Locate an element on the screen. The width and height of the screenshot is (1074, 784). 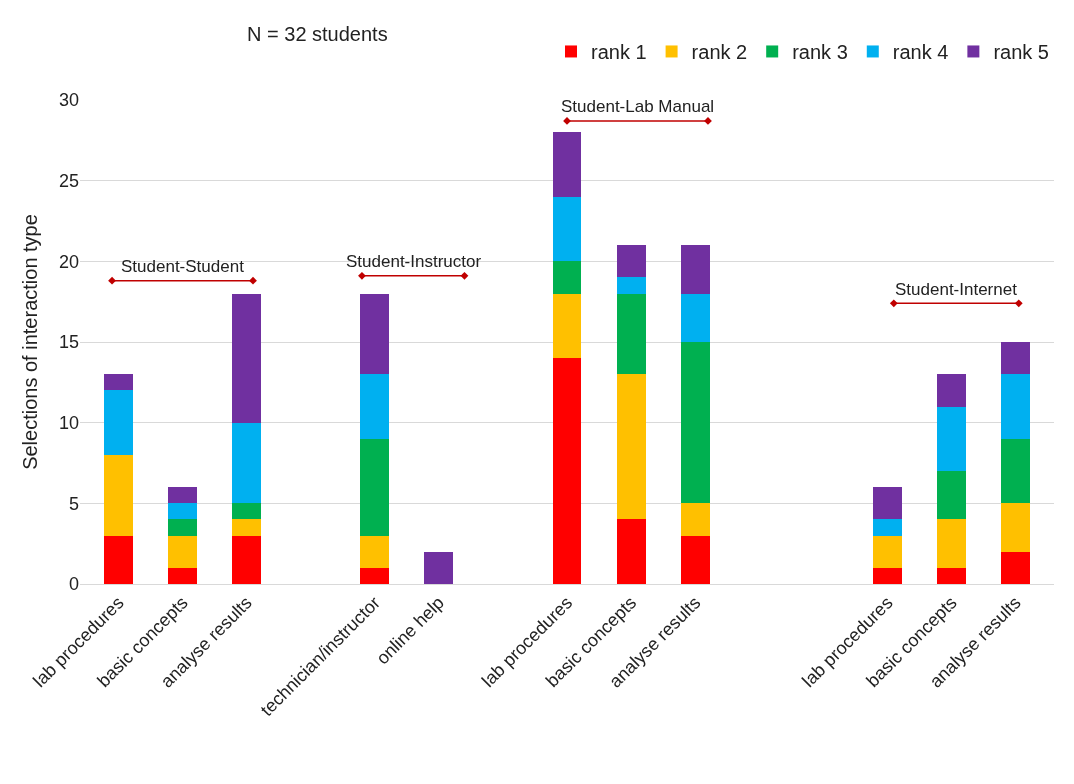
legend-label: rank 1 is located at coordinates (619, 52).